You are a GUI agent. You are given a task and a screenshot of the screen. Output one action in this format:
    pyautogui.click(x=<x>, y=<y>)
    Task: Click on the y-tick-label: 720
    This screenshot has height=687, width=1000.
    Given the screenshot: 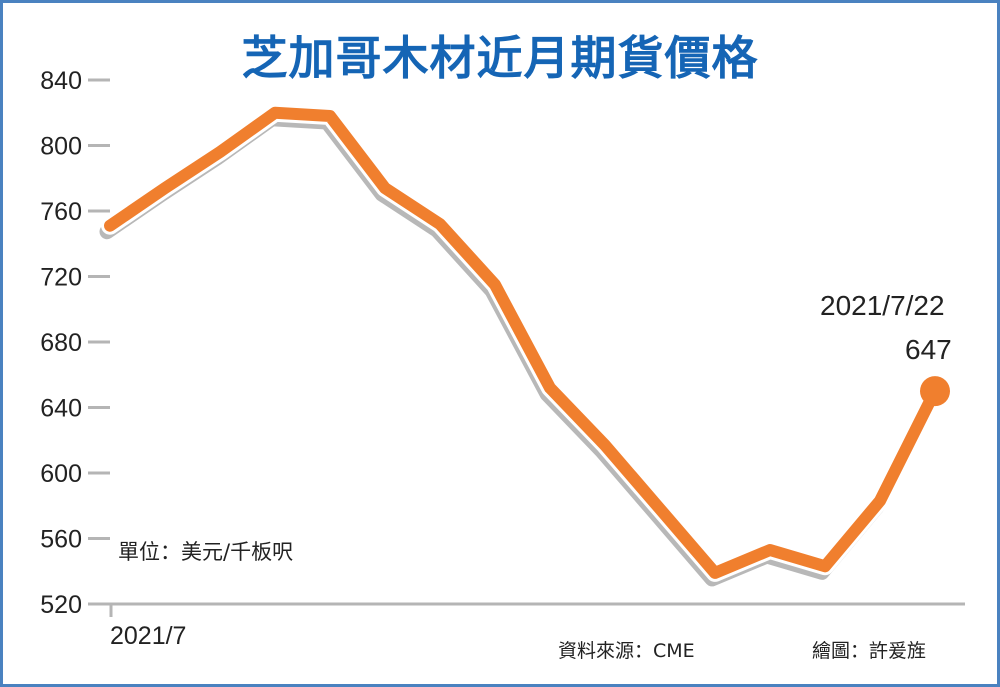 What is the action you would take?
    pyautogui.click(x=61, y=278)
    